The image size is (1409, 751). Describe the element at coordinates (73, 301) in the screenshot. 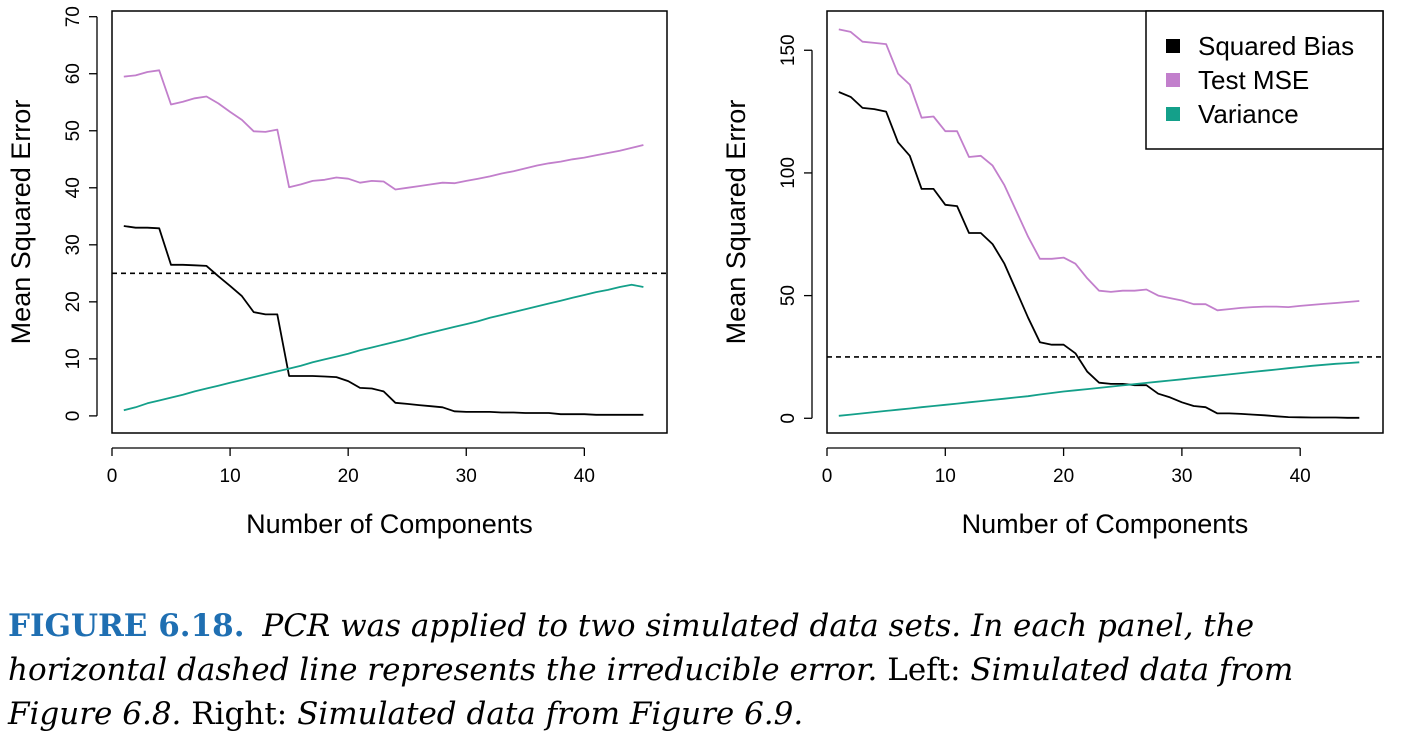

I see `y-tick-label: 20` at that location.